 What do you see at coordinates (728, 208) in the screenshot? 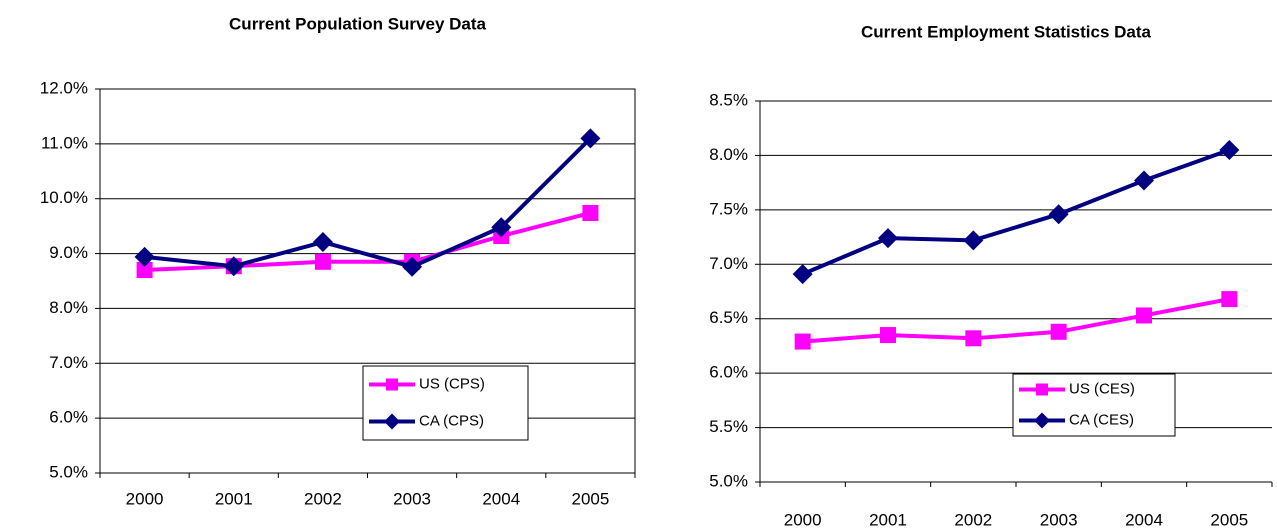
I see `y-tick-label: 7.5%` at bounding box center [728, 208].